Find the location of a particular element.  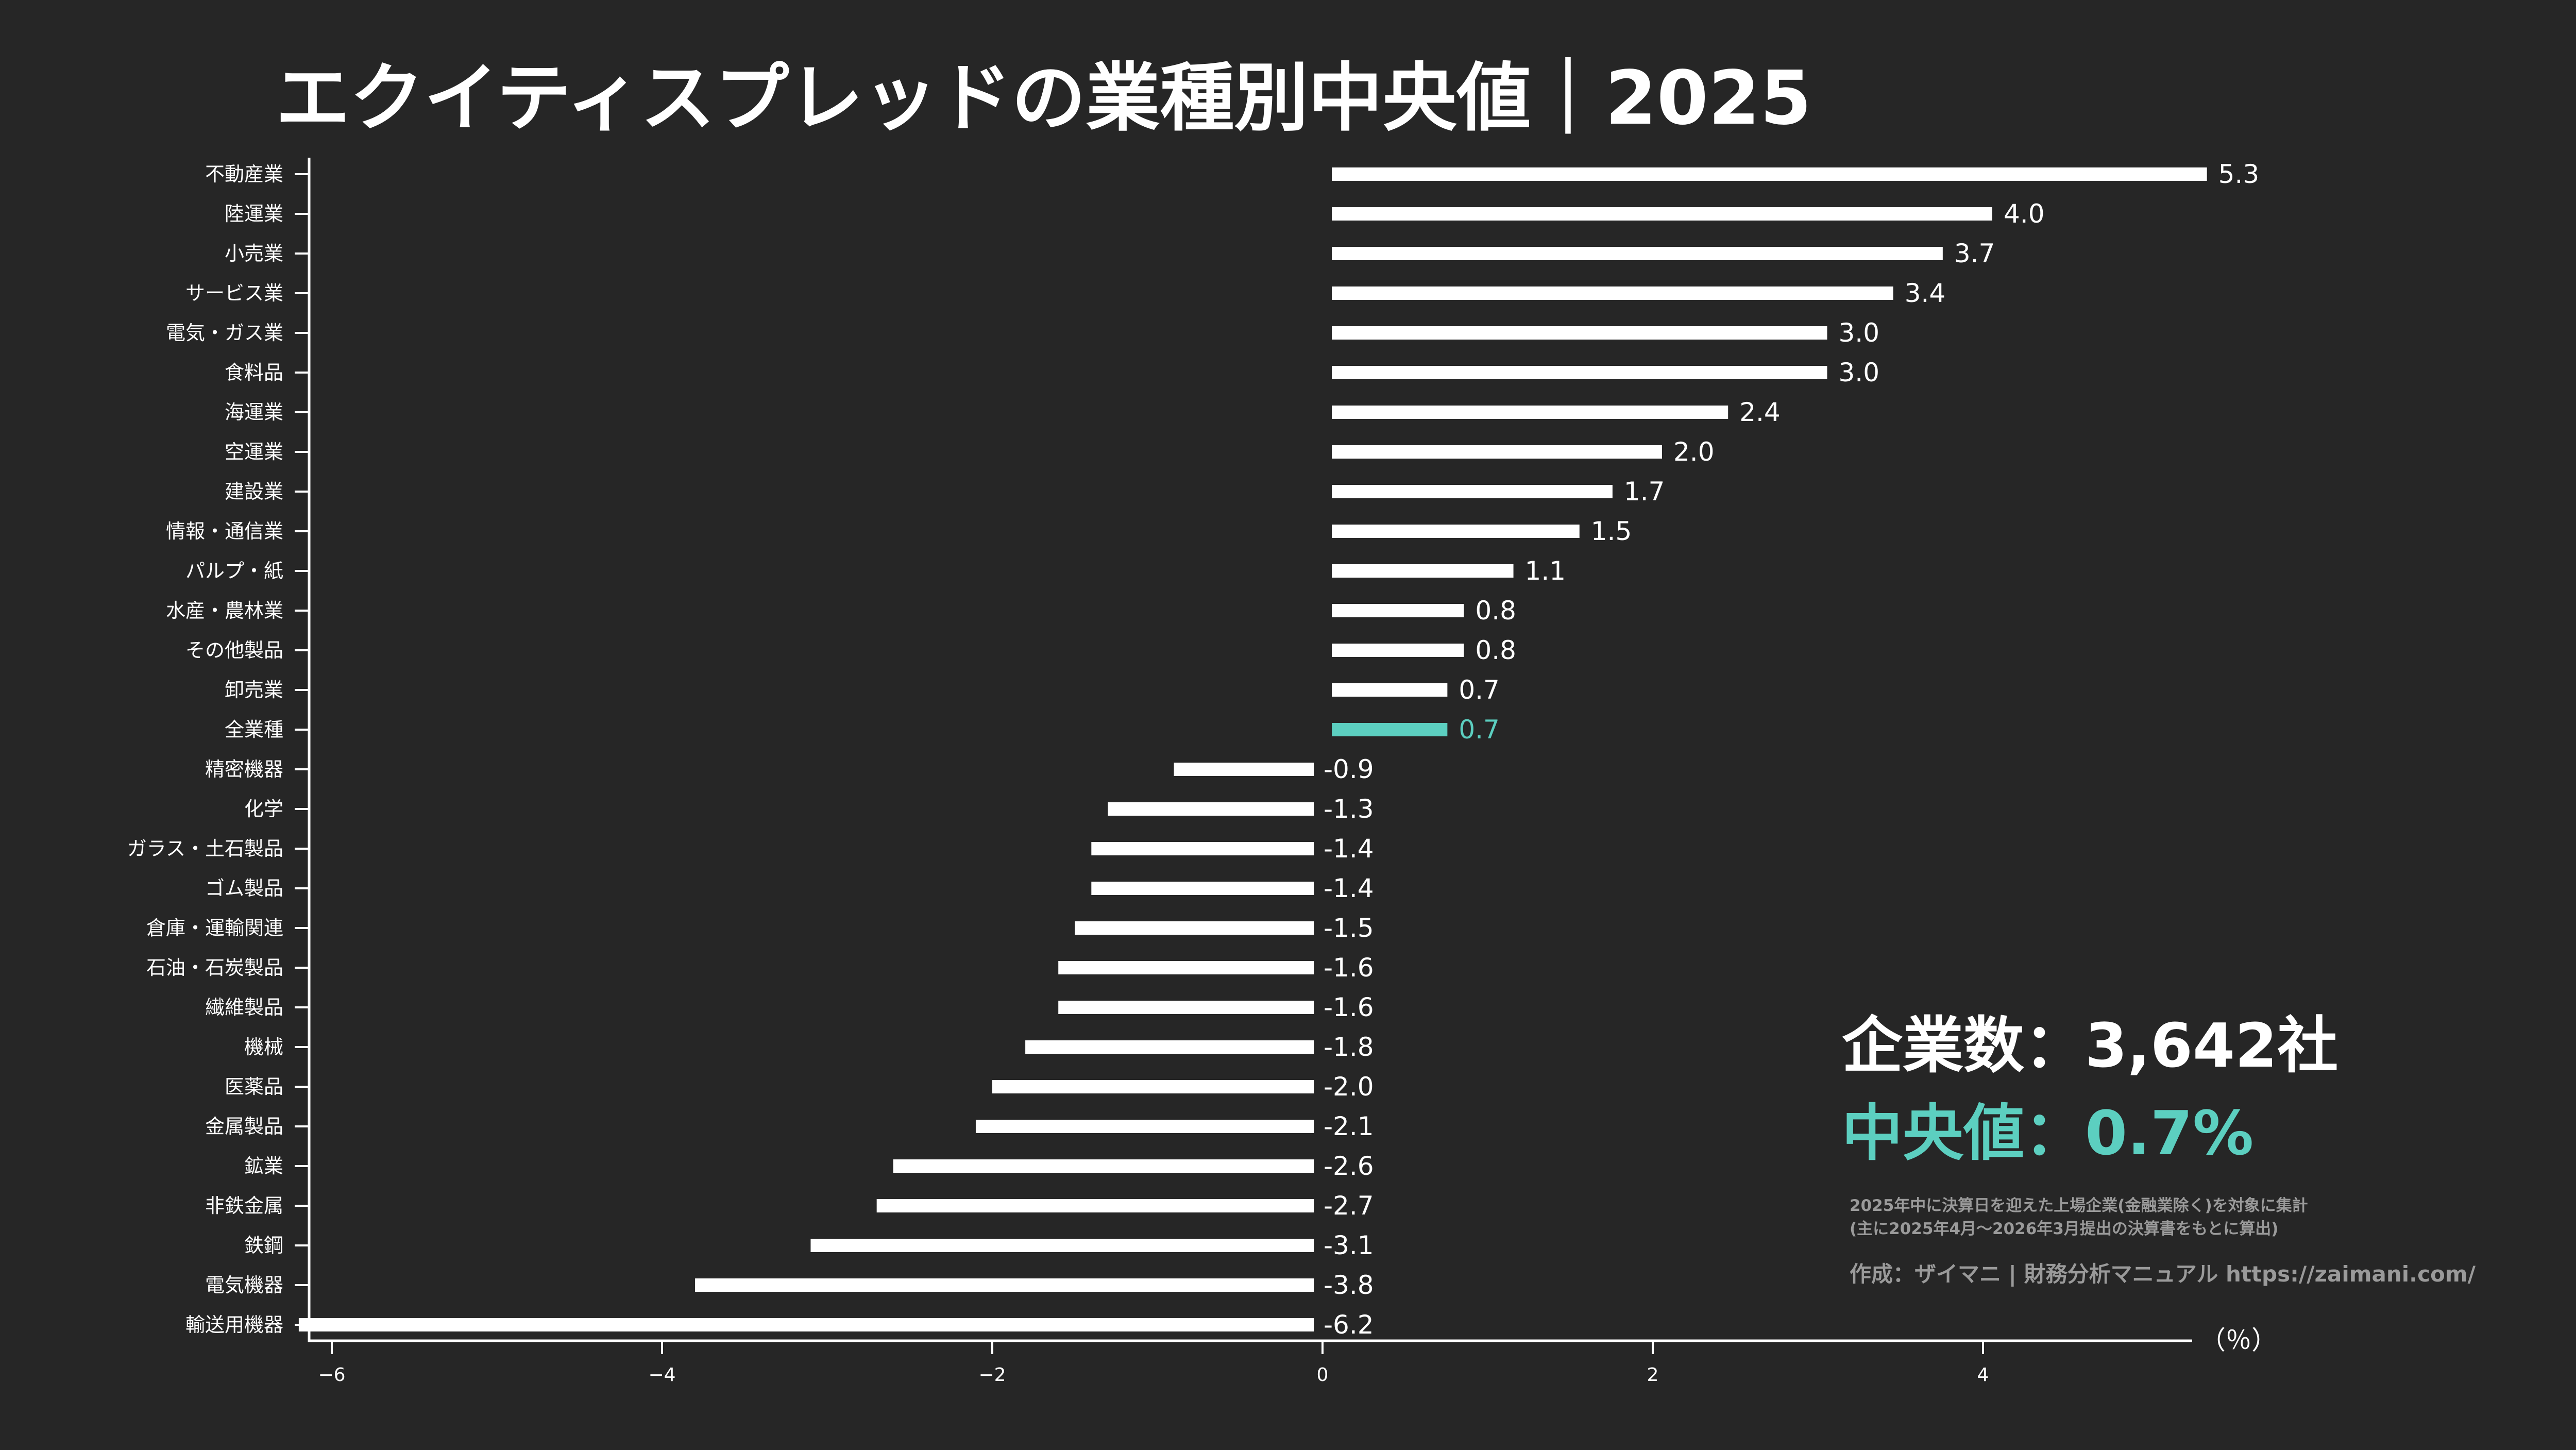

bar-row: 化学 -1.3 is located at coordinates (809, 809).